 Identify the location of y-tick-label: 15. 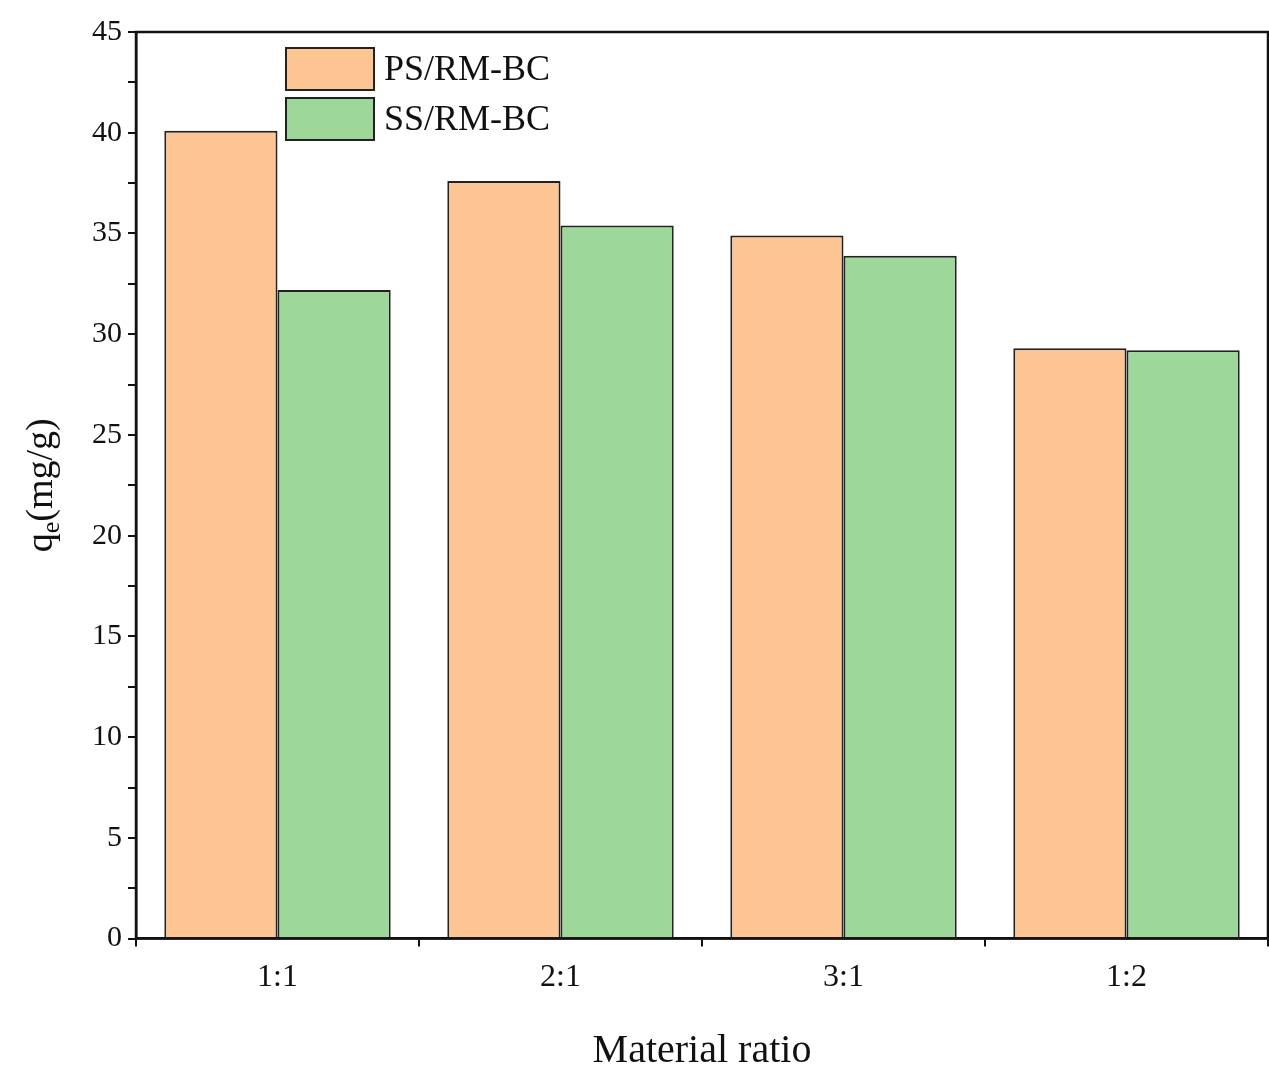
(107, 634).